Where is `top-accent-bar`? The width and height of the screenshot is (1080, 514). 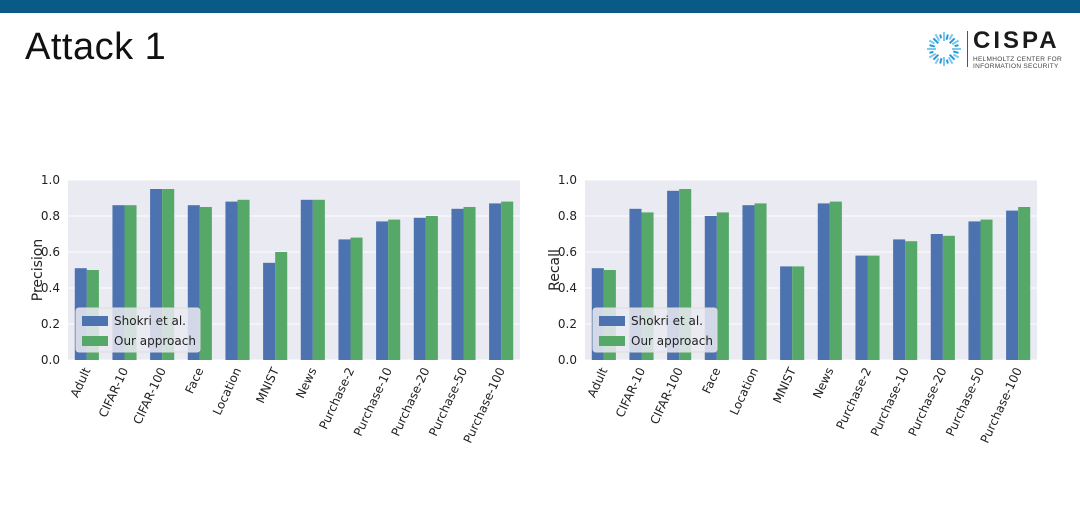
top-accent-bar is located at coordinates (540, 6).